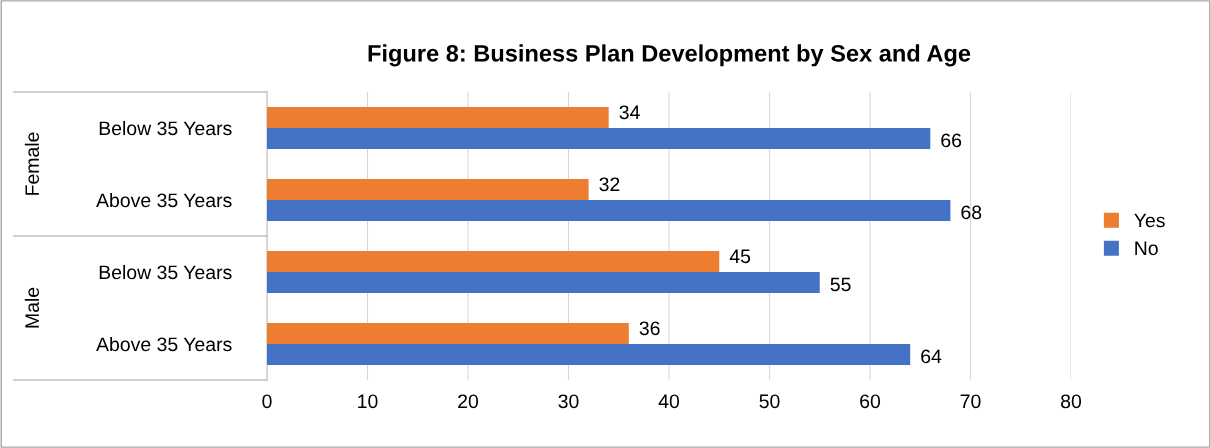  I want to click on text: Male, so click(32, 307).